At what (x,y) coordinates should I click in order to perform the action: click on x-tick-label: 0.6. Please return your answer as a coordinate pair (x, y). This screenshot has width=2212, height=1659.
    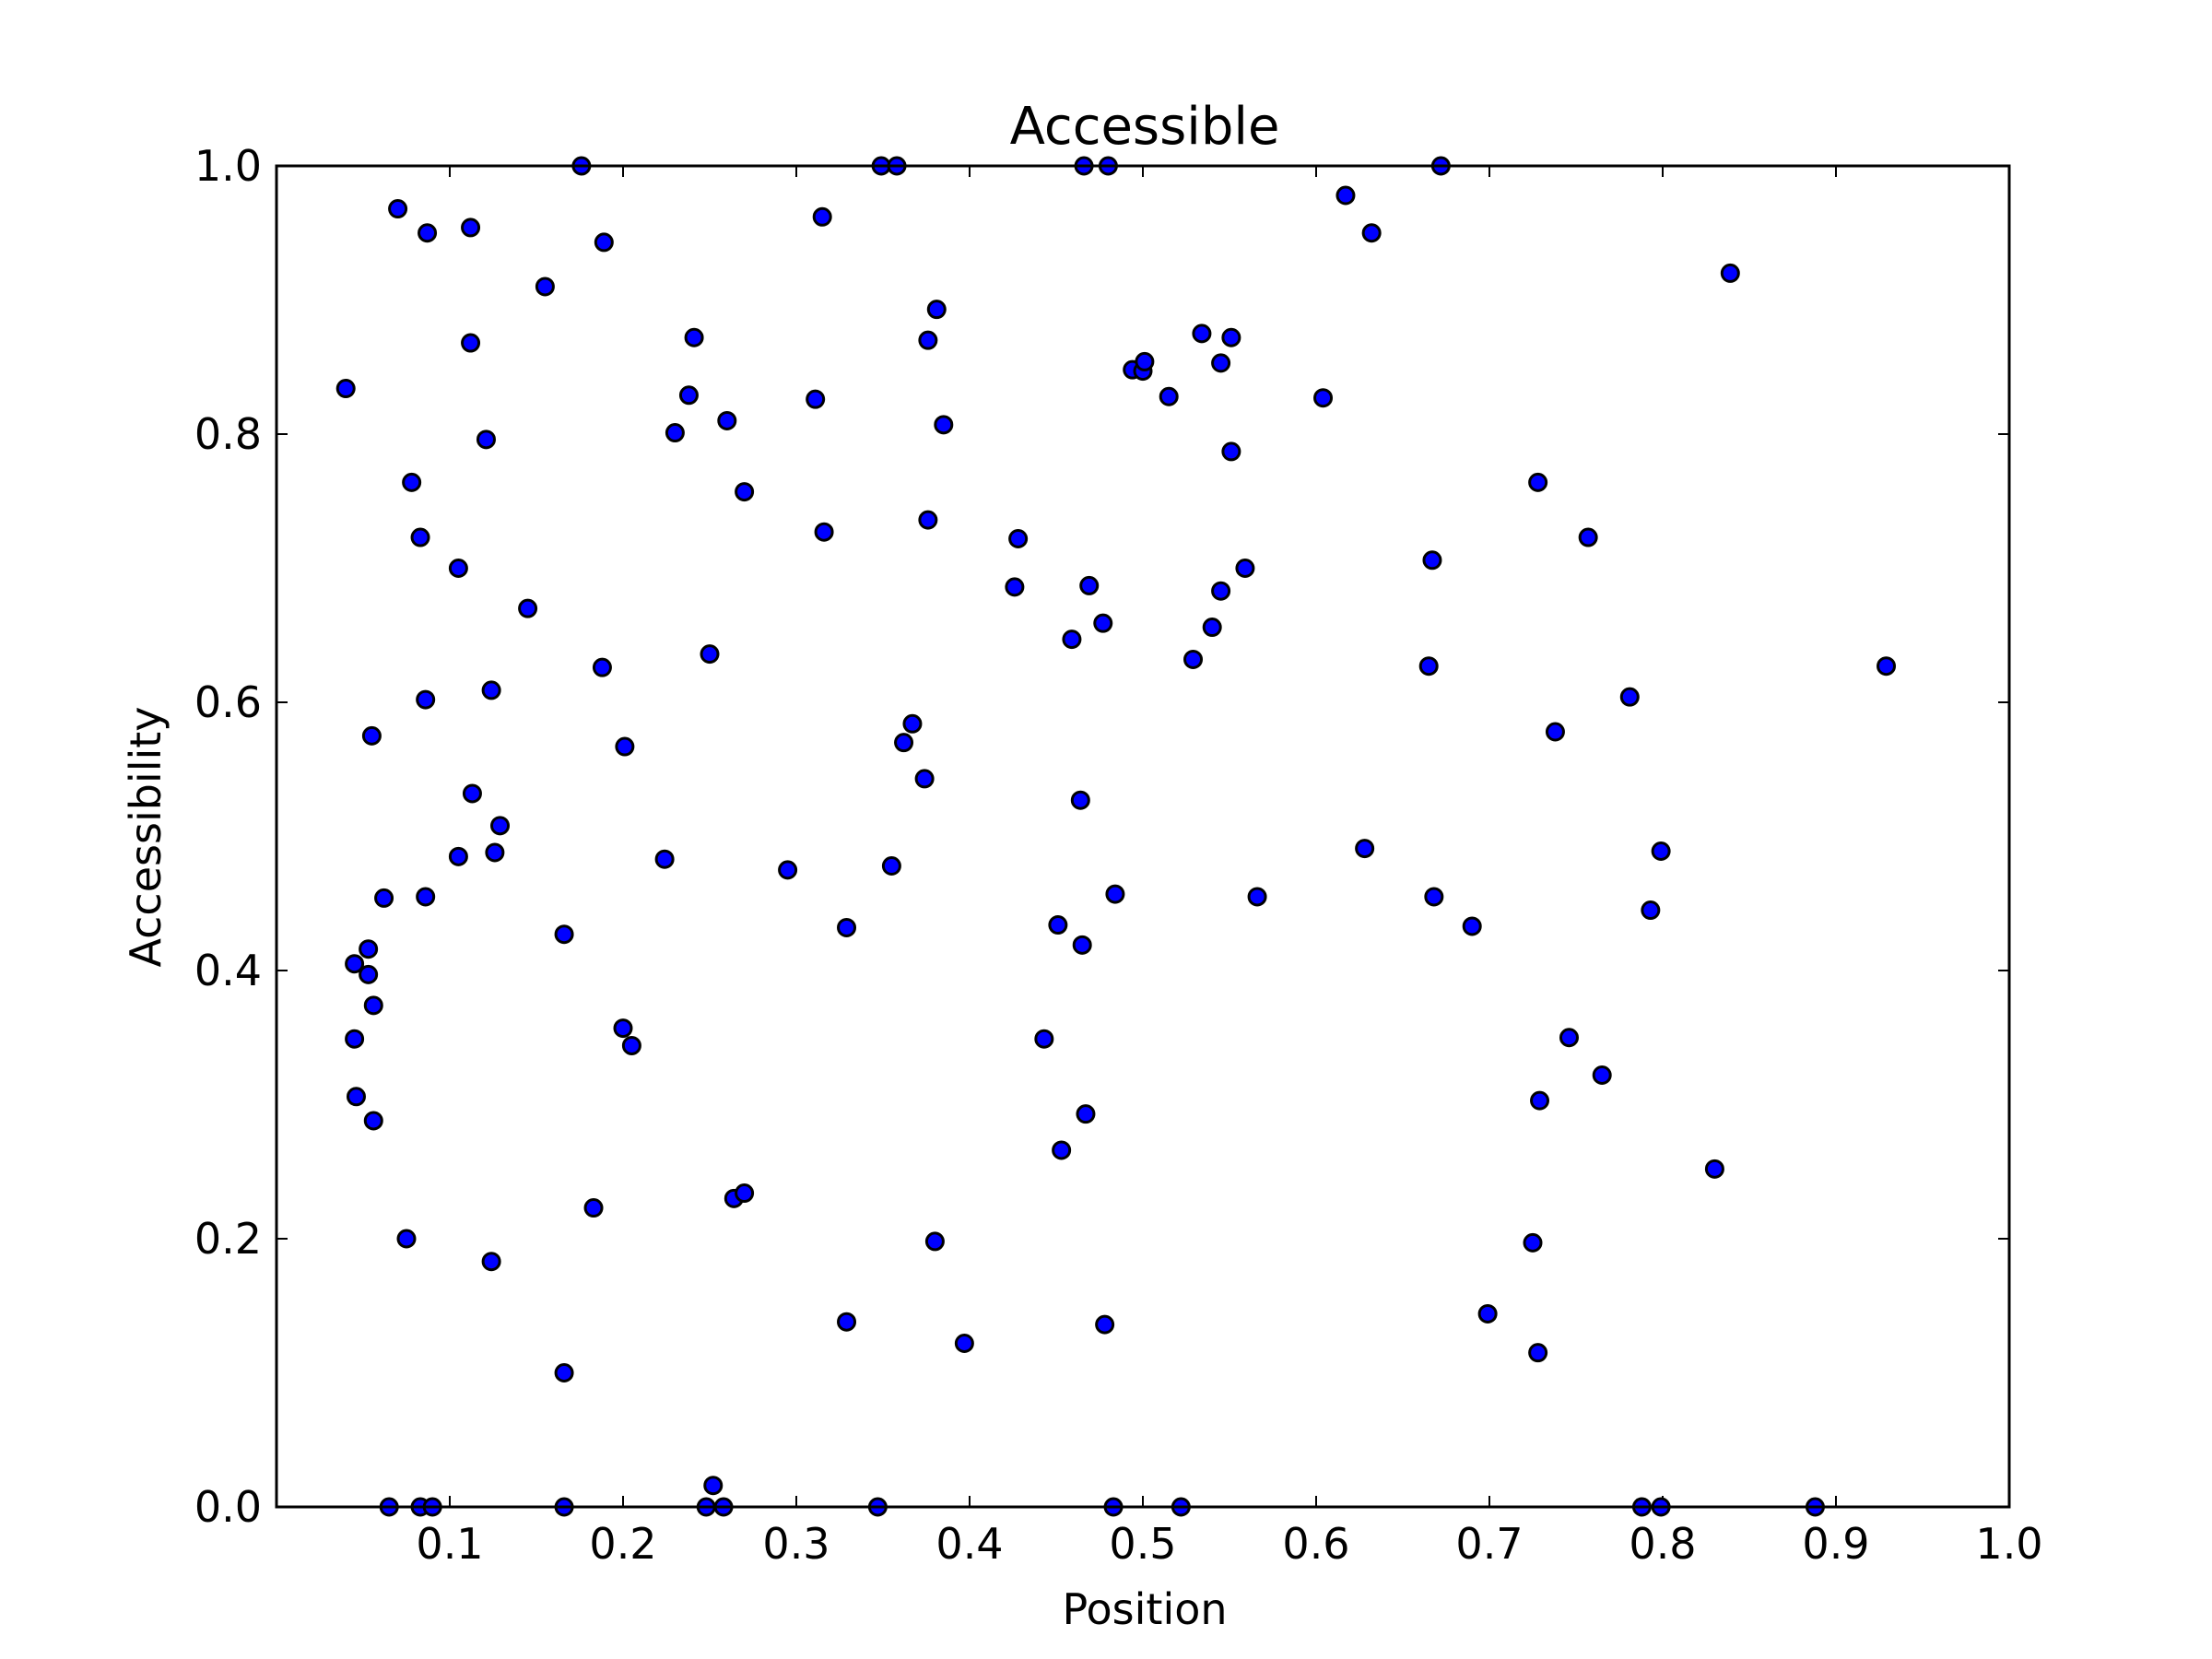
    Looking at the image, I should click on (1315, 1544).